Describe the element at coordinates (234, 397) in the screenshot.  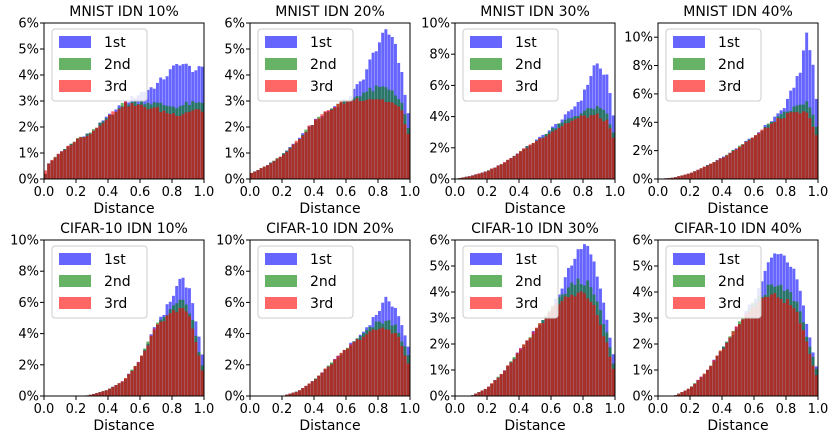
I see `y-tick-label: 0%` at that location.